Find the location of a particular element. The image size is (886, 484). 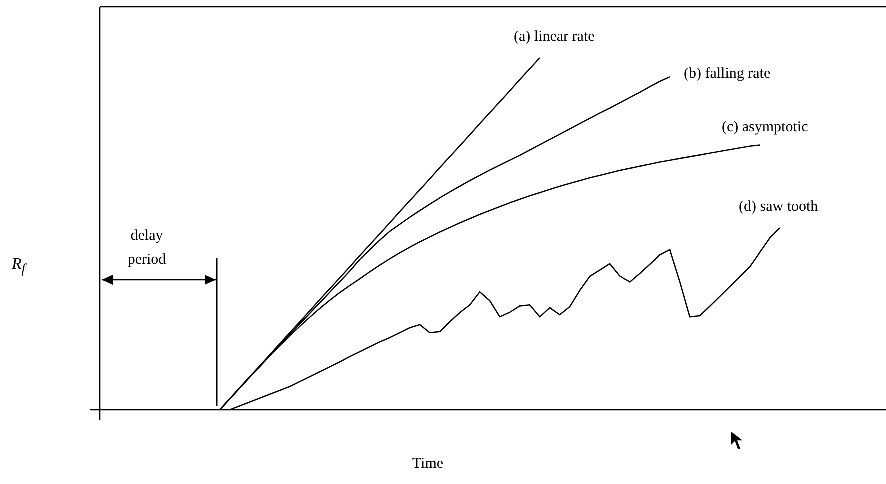

x-axis-title: Time is located at coordinates (428, 464).